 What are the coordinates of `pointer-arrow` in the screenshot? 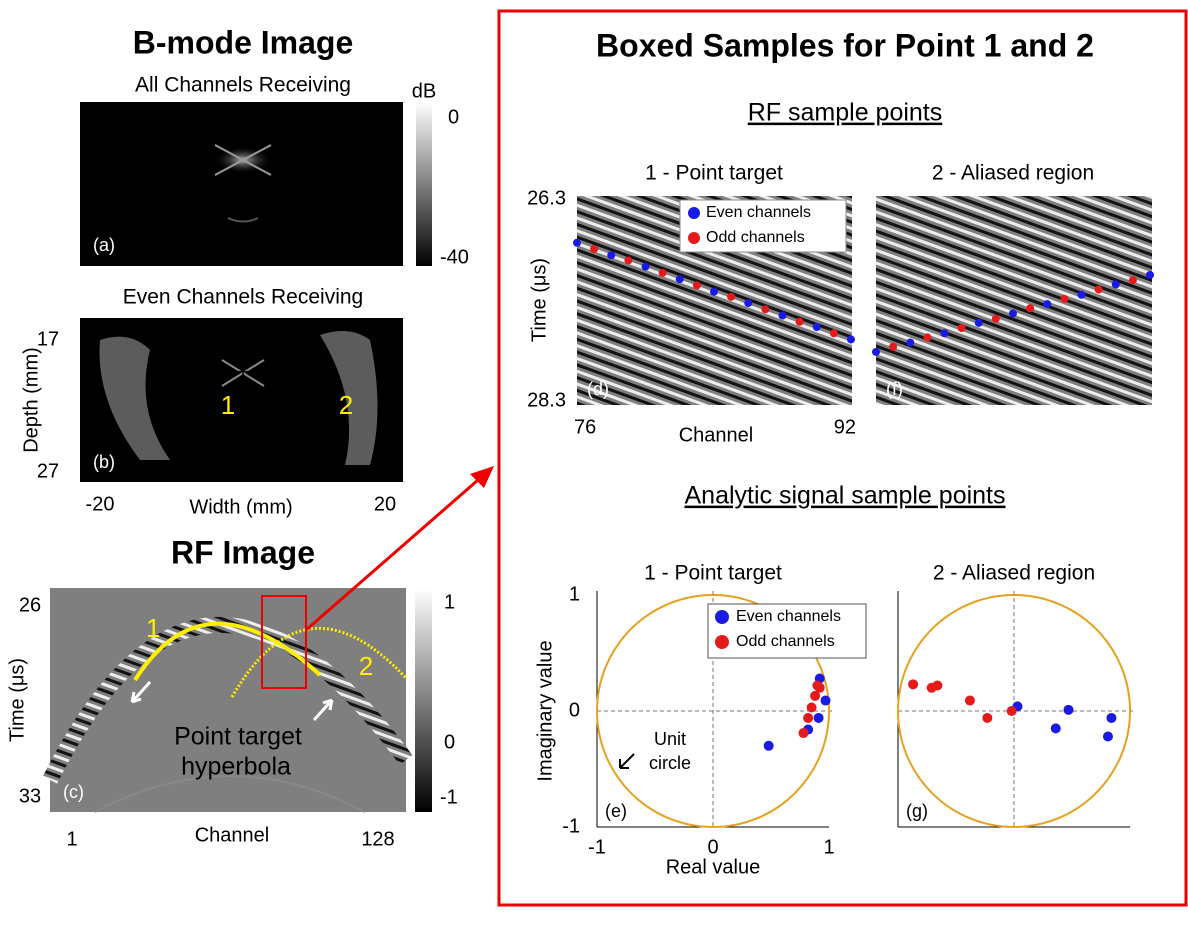 It's located at (392, 555).